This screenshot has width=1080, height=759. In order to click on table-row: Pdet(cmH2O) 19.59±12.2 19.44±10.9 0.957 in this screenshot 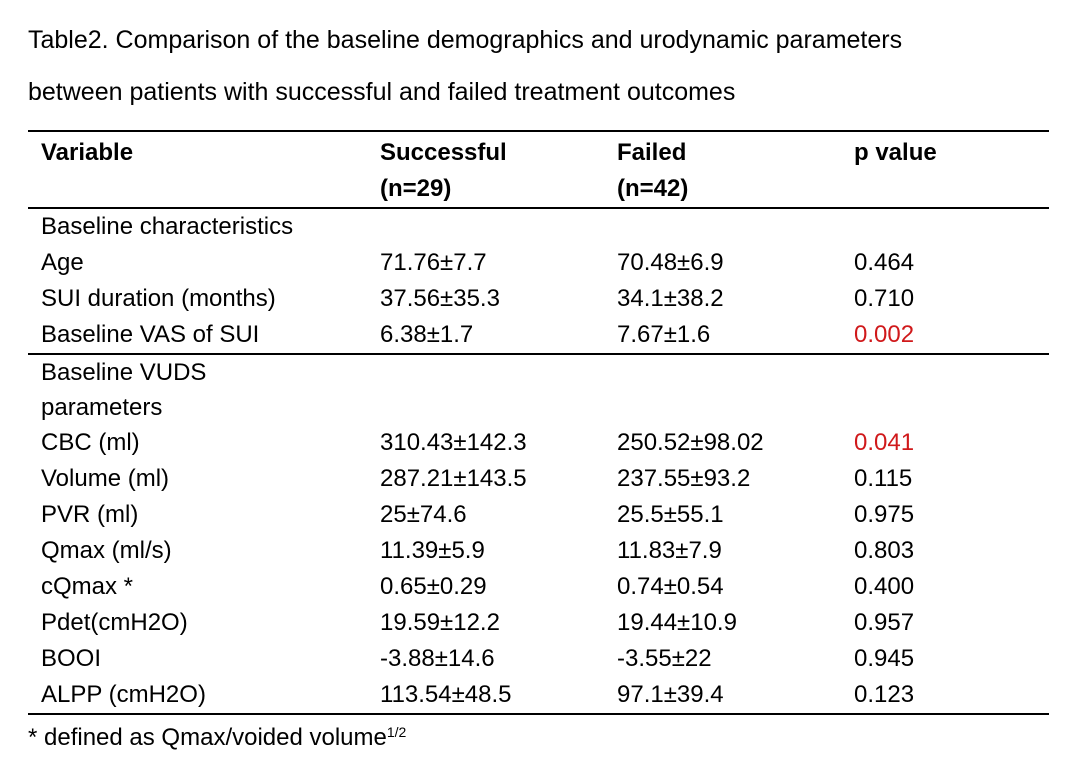, I will do `click(538, 623)`.